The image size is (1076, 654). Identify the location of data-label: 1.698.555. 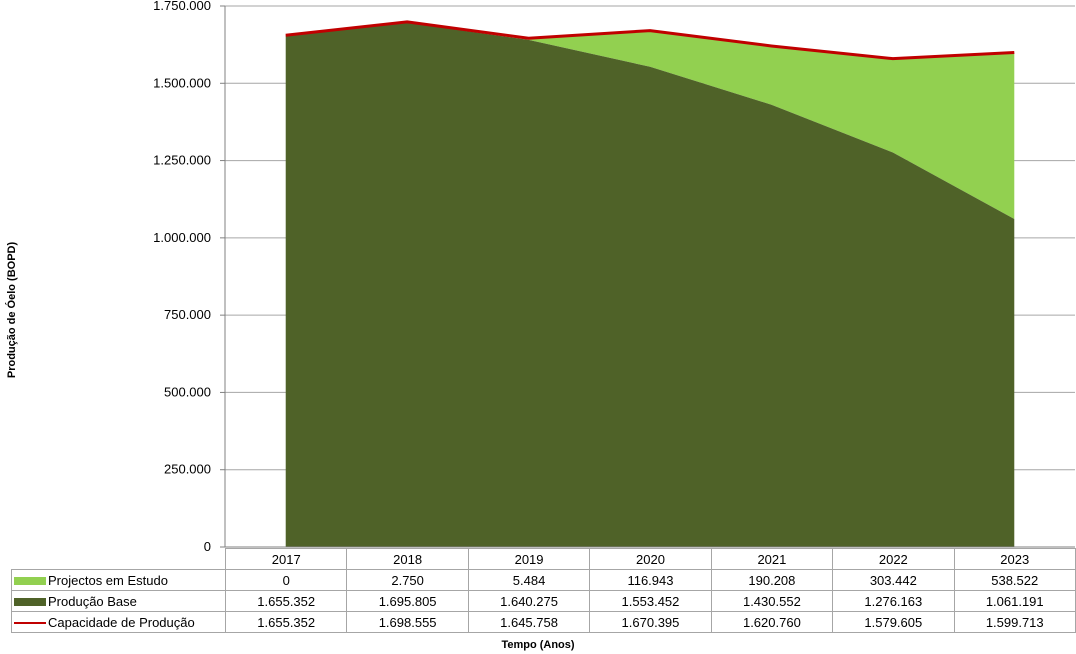
(407, 622).